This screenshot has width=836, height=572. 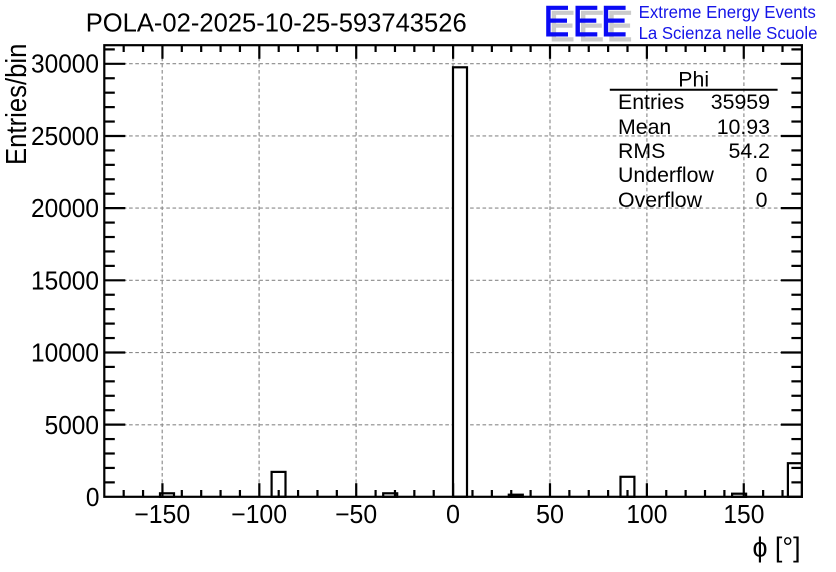 What do you see at coordinates (259, 514) in the screenshot?
I see `svg-text: −100` at bounding box center [259, 514].